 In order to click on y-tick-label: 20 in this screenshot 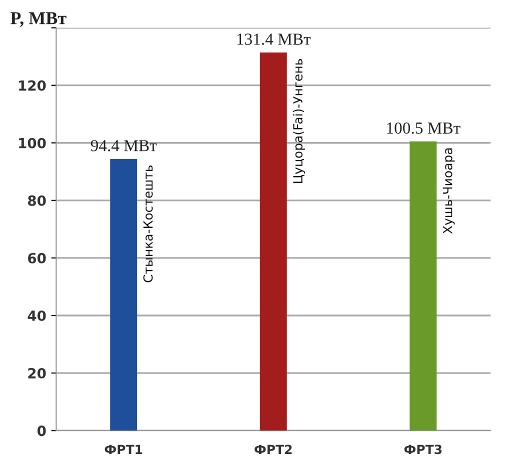, I will do `click(37, 373)`.